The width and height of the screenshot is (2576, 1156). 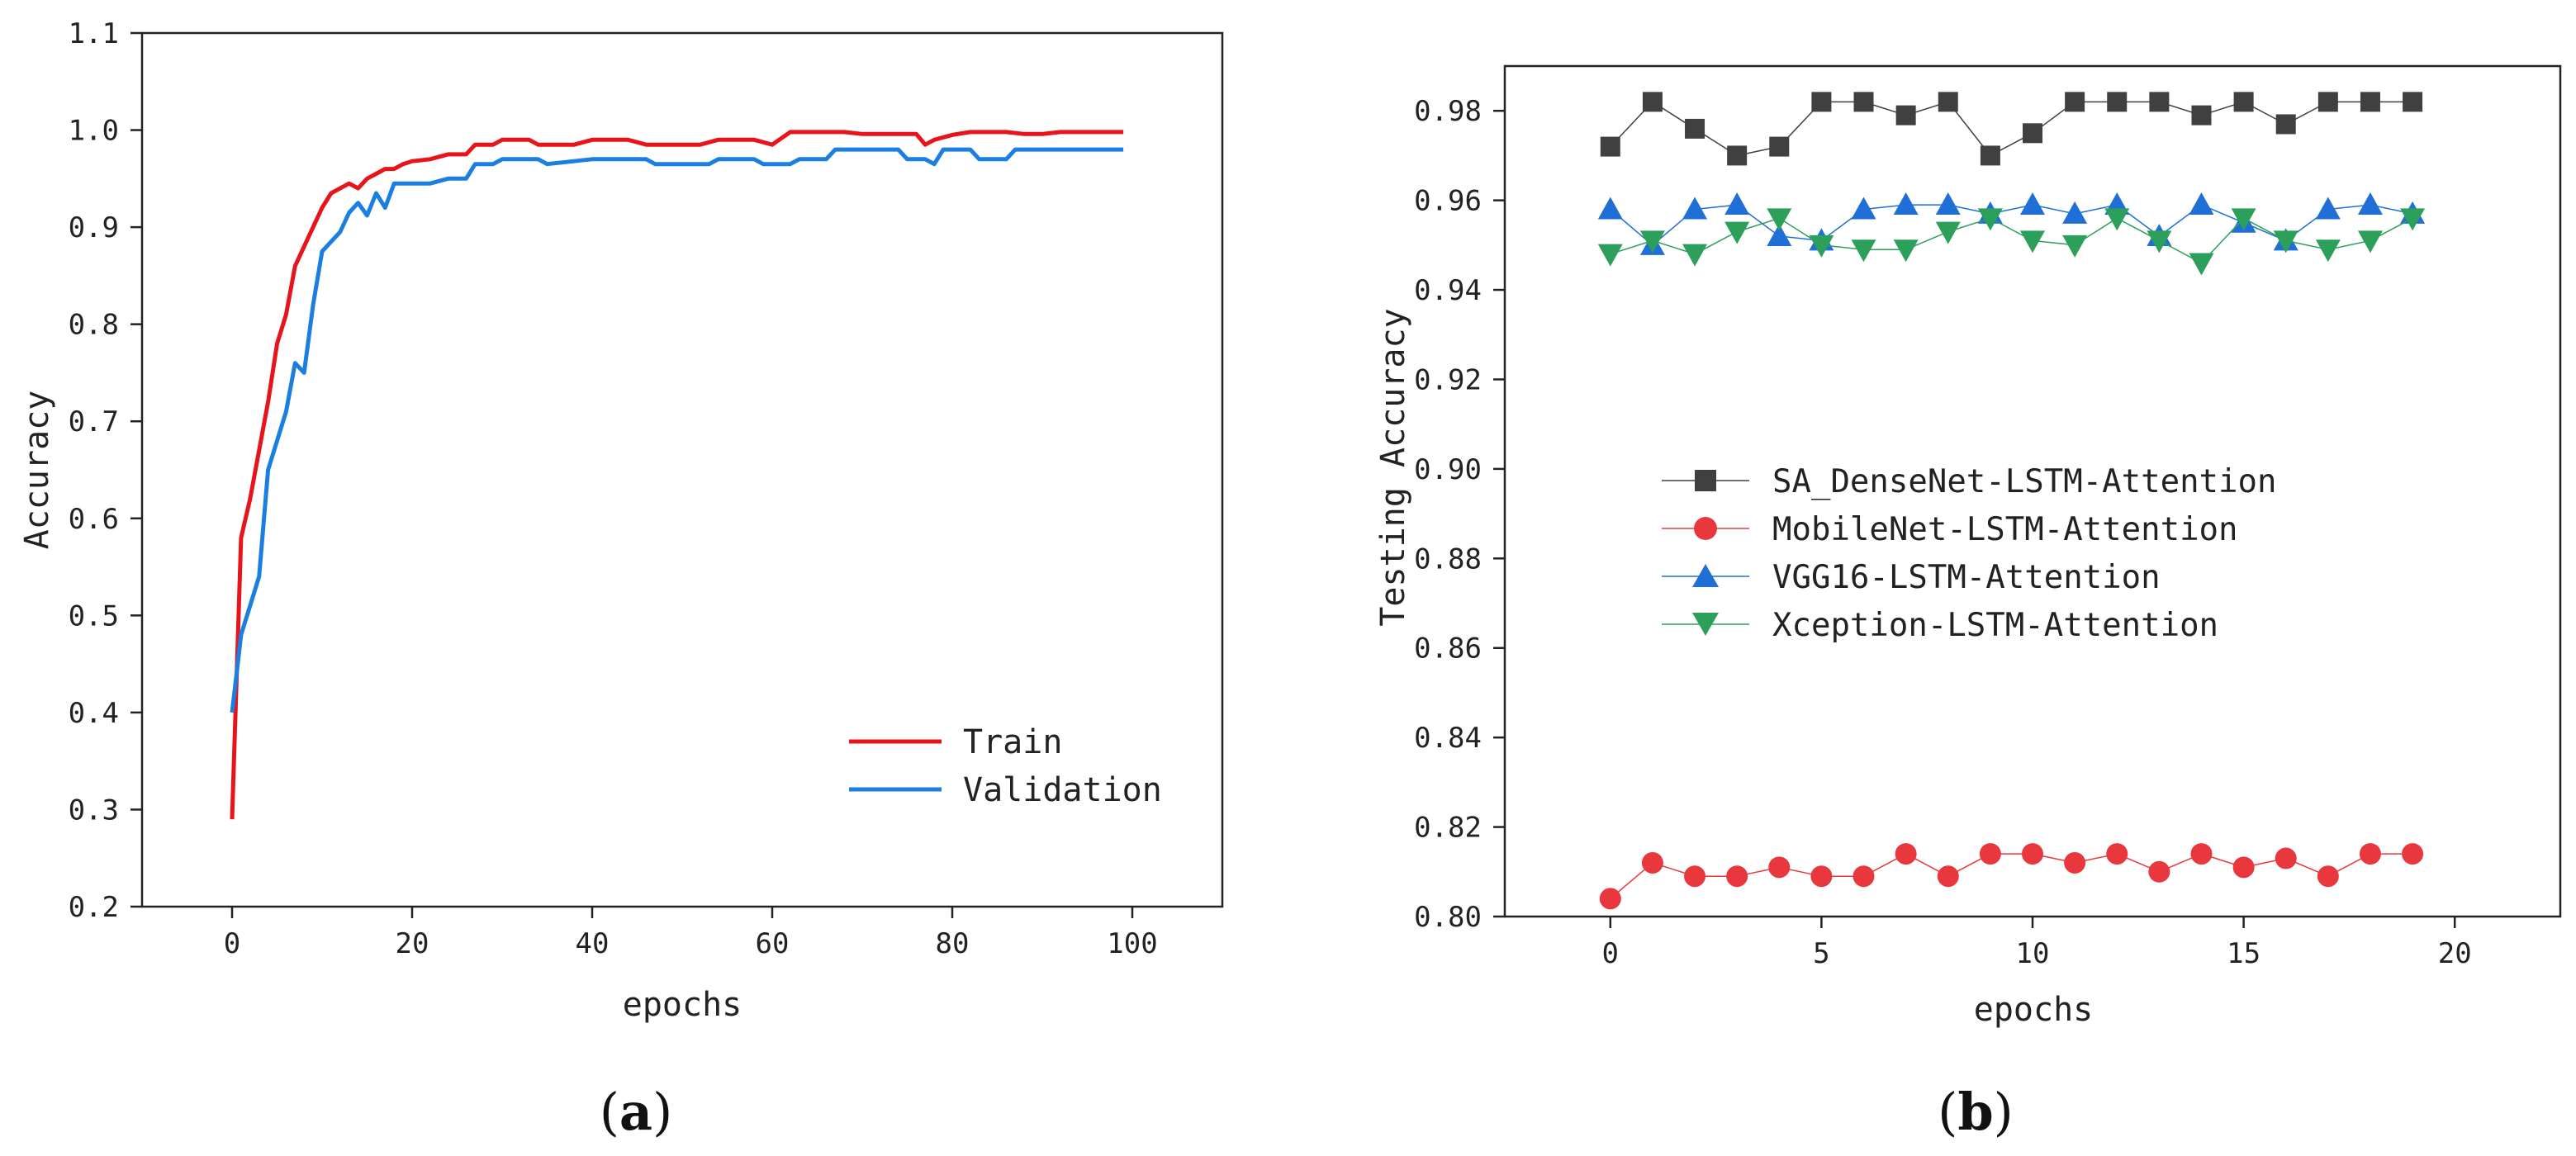 I want to click on chart-b-ytick-label: 0.90, so click(x=1448, y=469).